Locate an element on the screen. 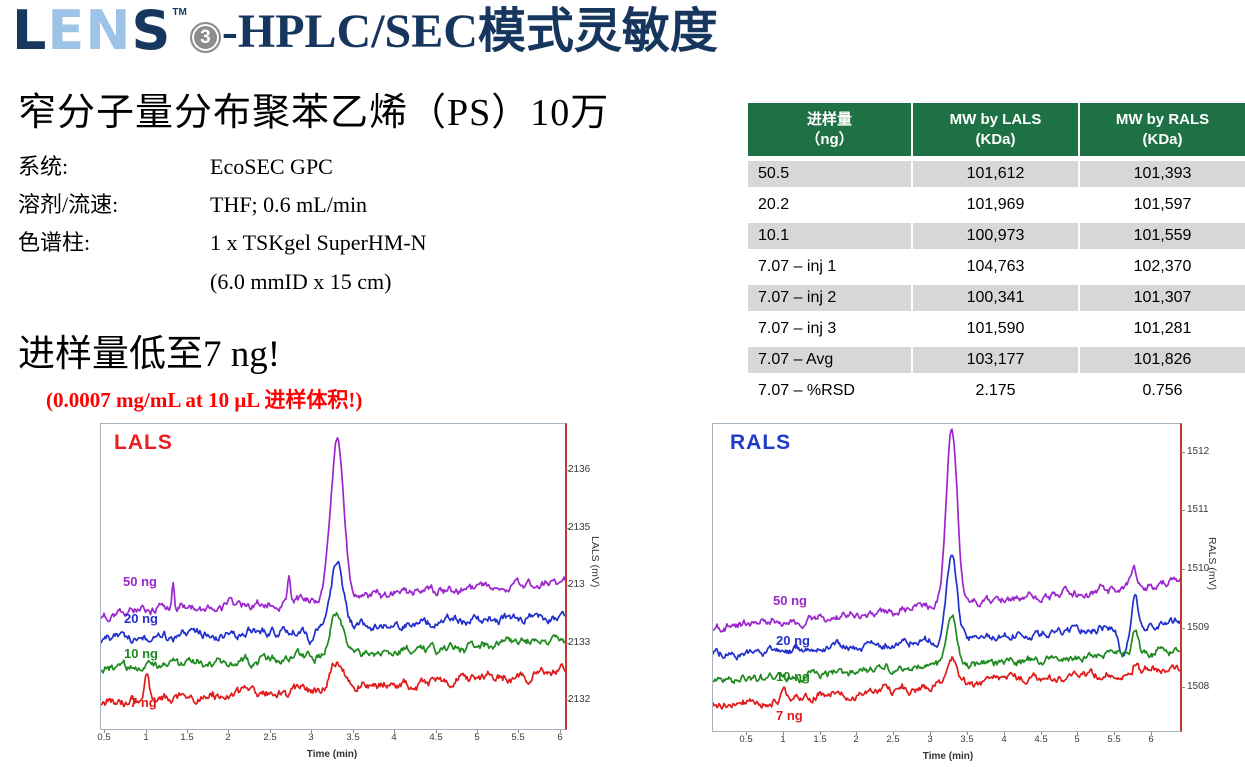 Image resolution: width=1245 pixels, height=767 pixels. x-tick-label: 4 is located at coordinates (394, 737).